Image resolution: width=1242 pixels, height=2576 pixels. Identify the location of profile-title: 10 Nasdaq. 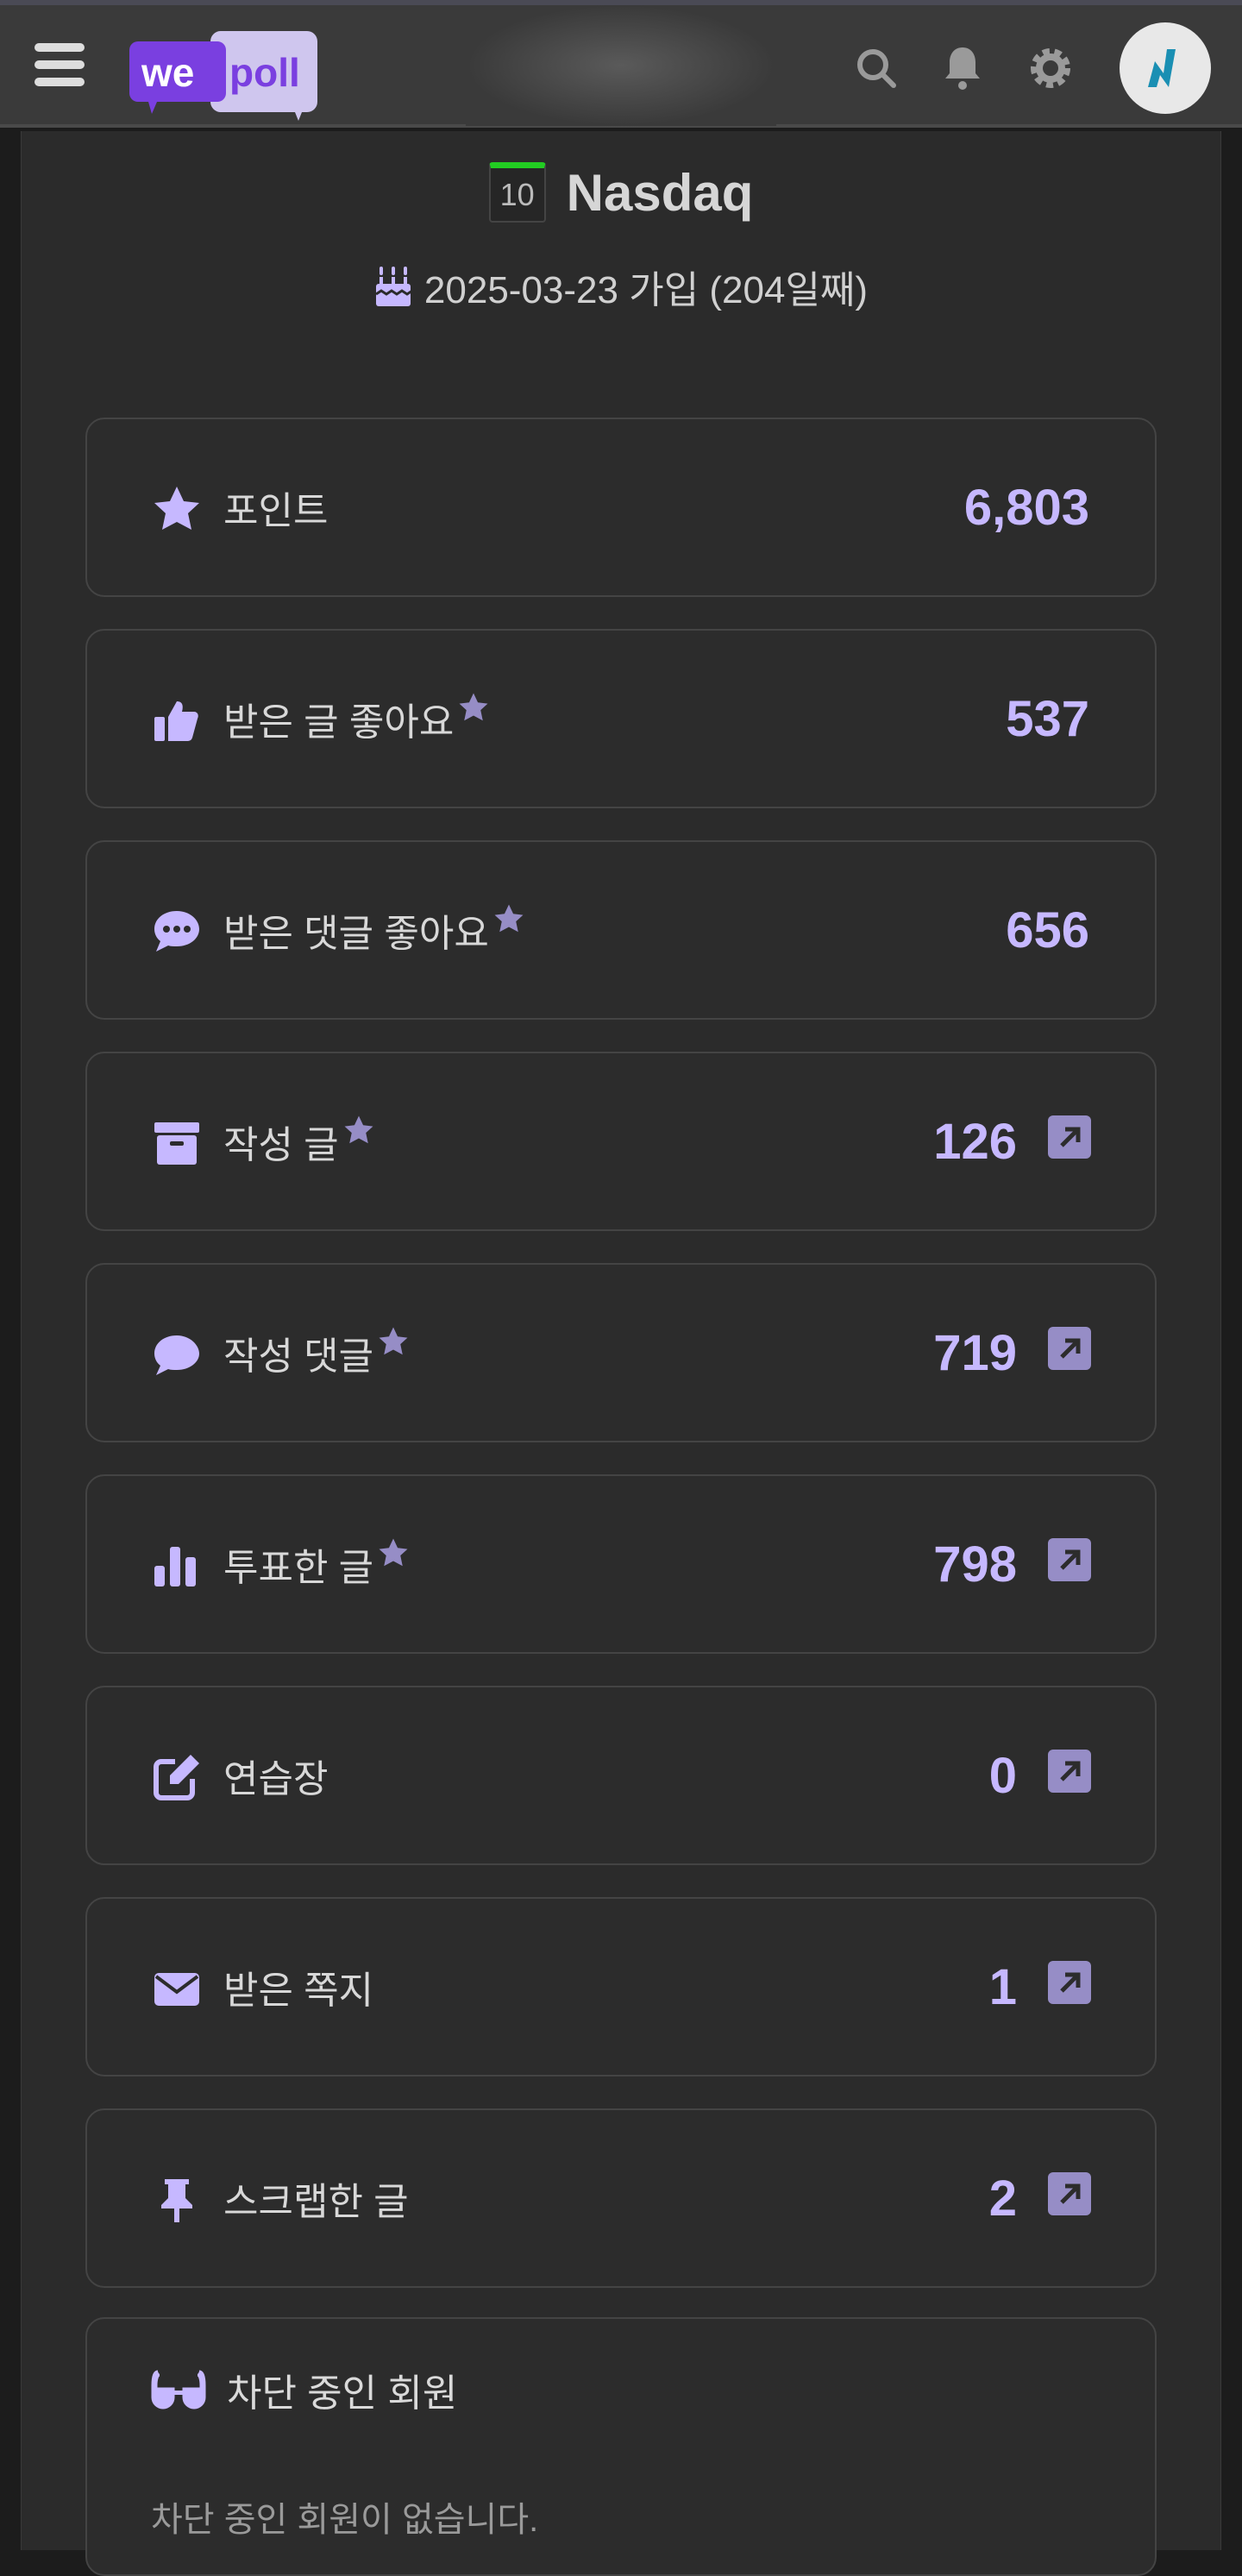
(621, 192).